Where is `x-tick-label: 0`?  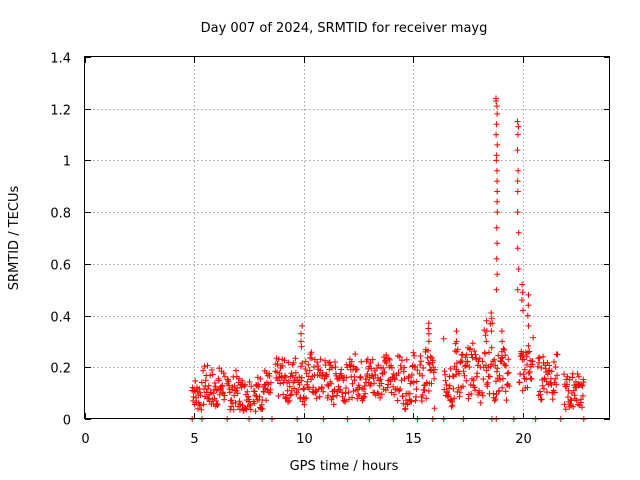
x-tick-label: 0 is located at coordinates (85, 439).